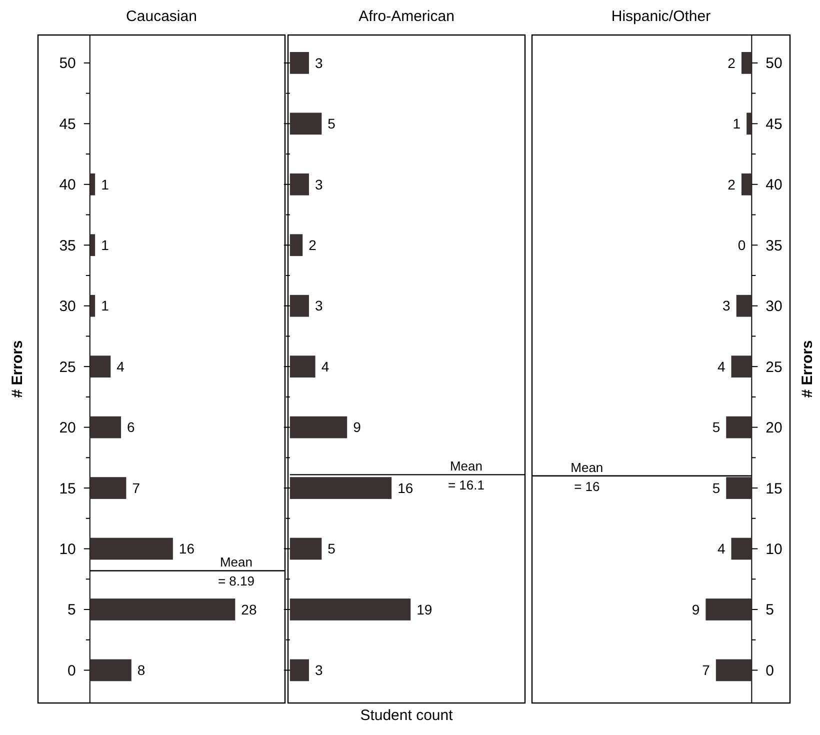 This screenshot has height=735, width=820. What do you see at coordinates (141, 670) in the screenshot?
I see `data-label: 8` at bounding box center [141, 670].